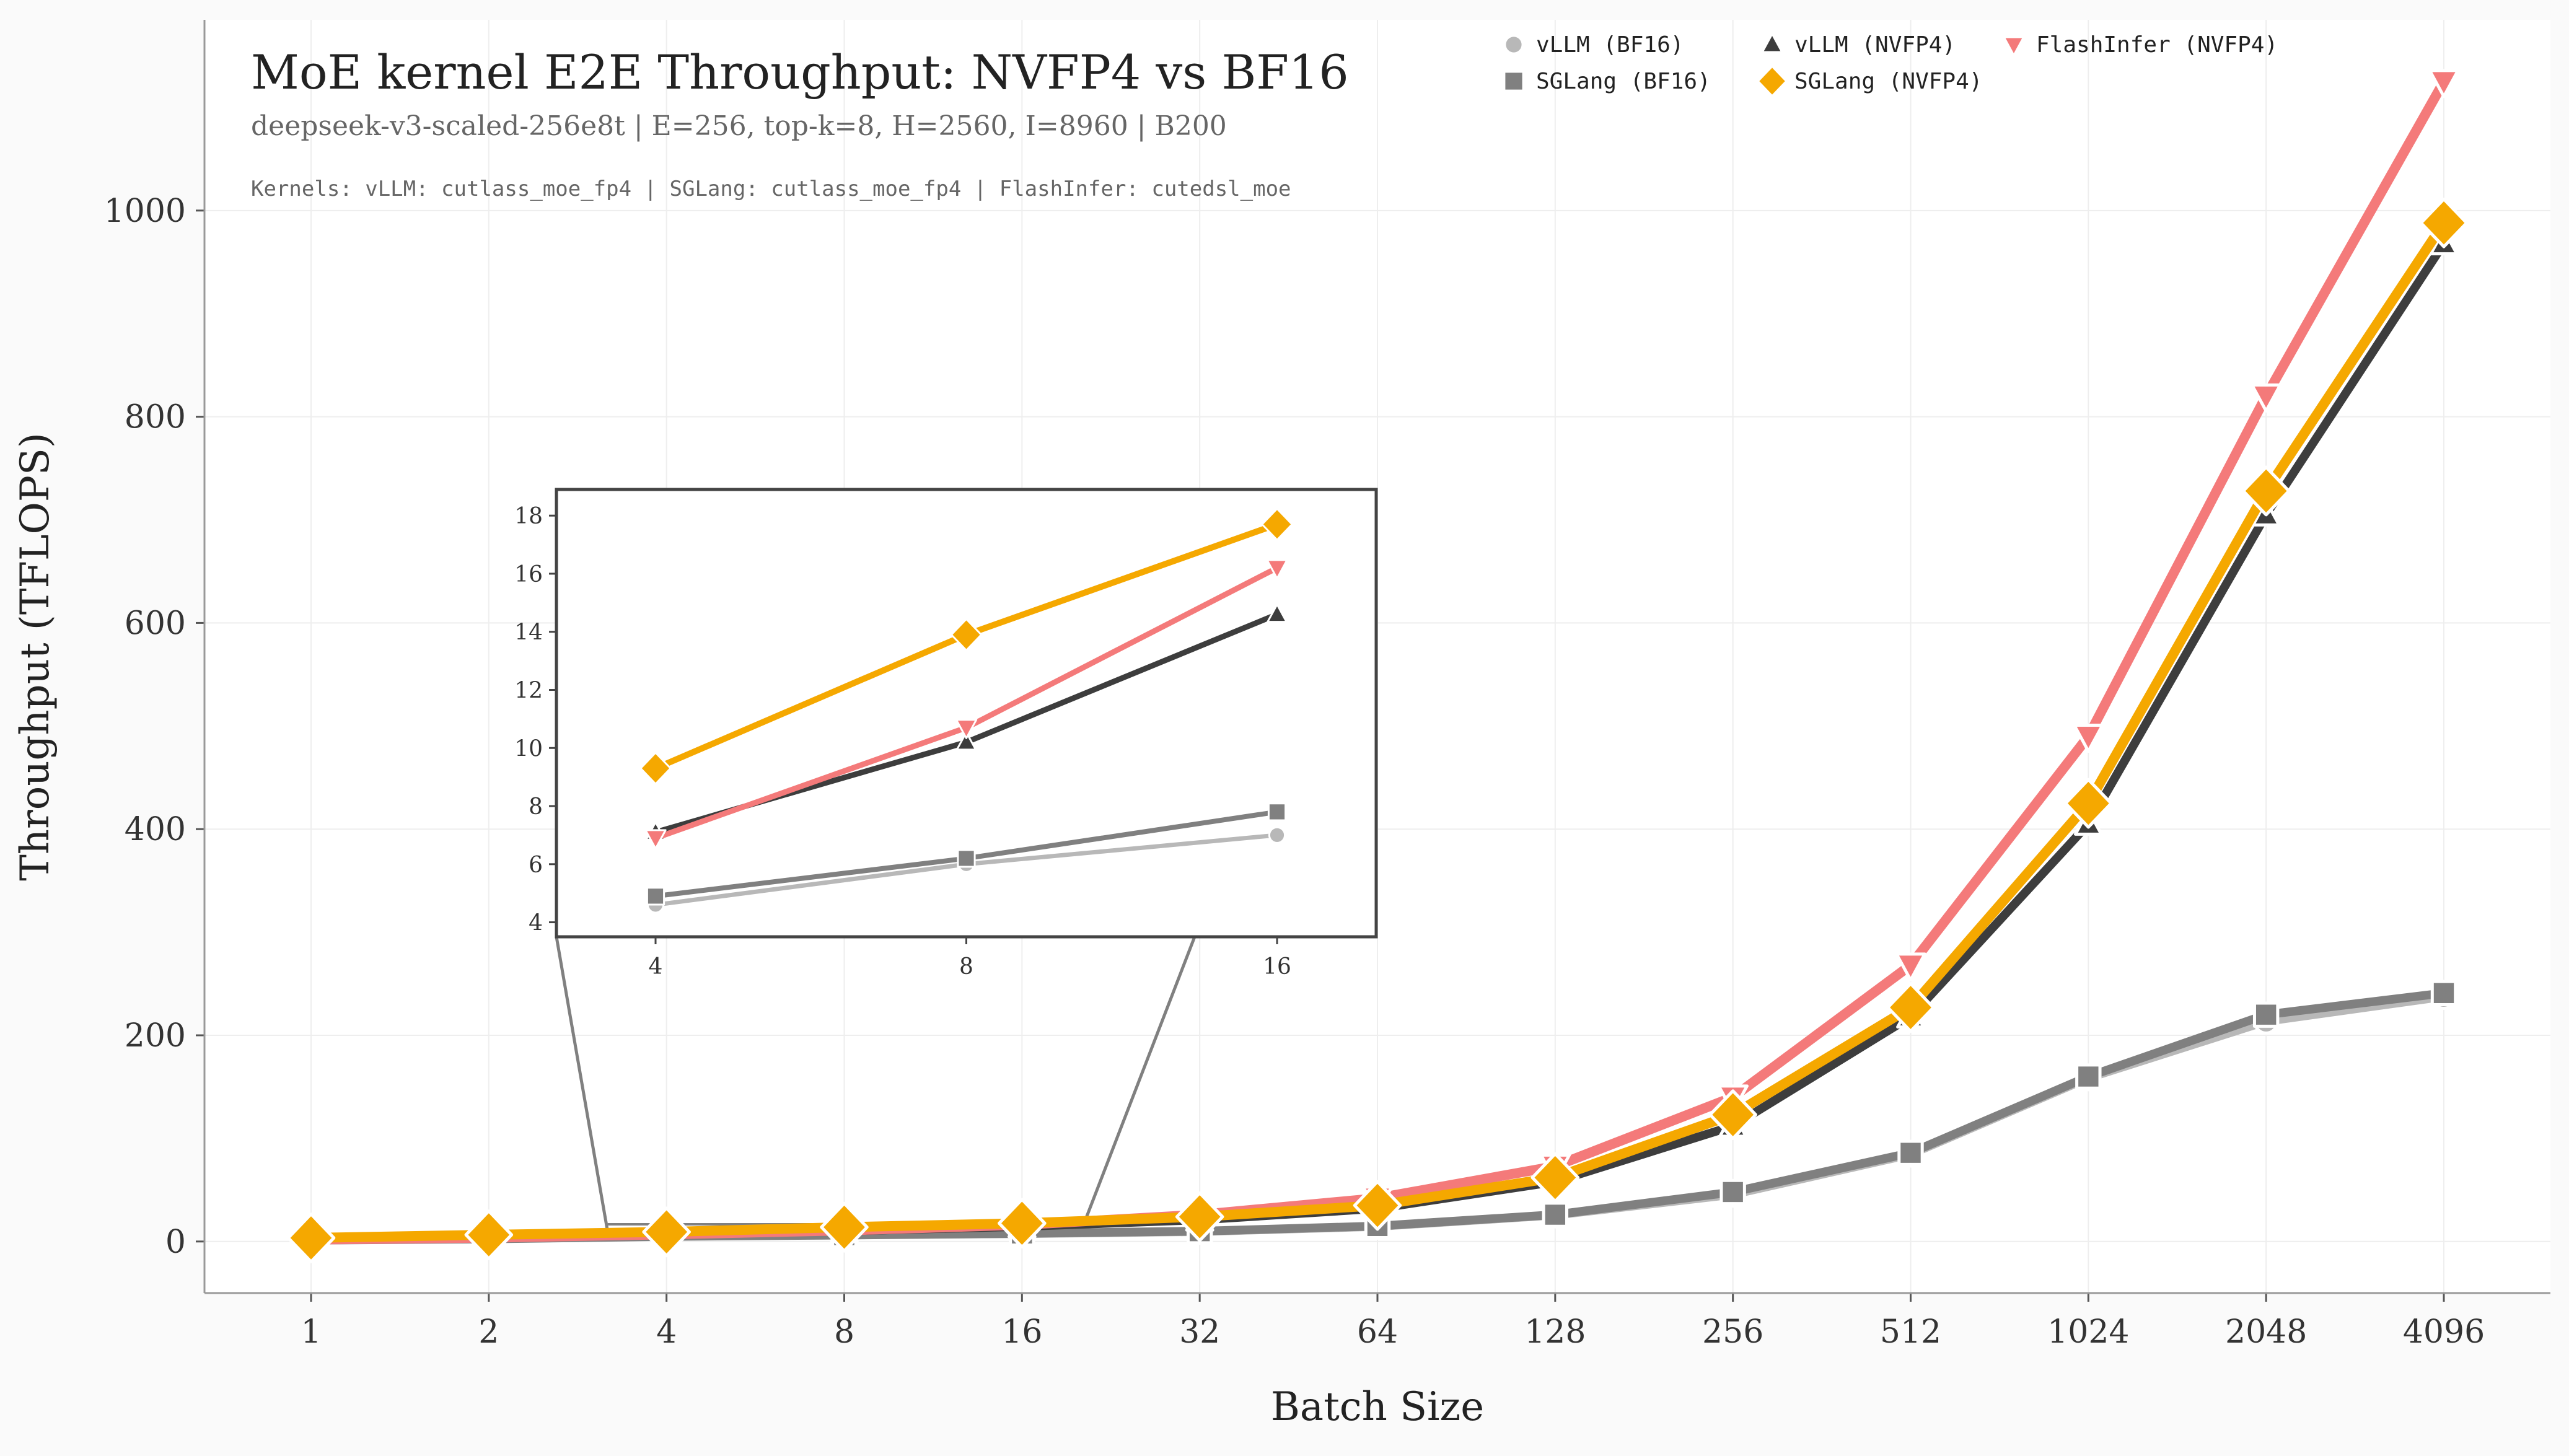  I want to click on legend-entry: SGLang (BF16), so click(1608, 82).